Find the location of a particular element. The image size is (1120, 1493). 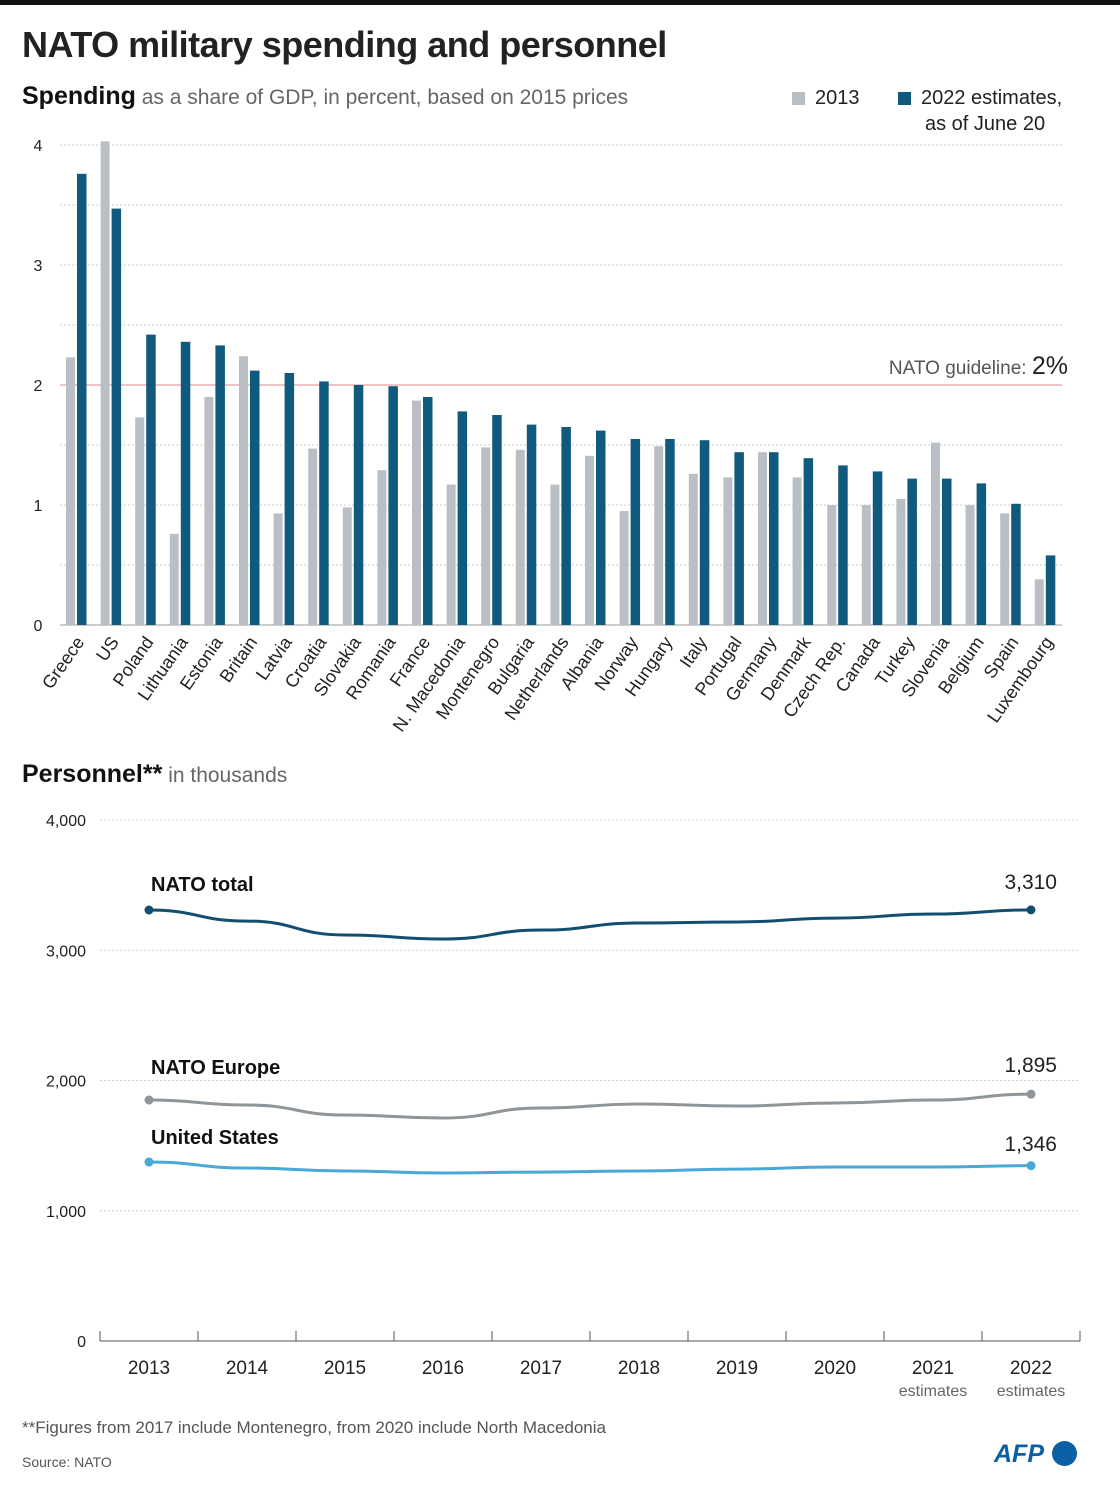

x-tick-label: 2014 is located at coordinates (247, 1368).